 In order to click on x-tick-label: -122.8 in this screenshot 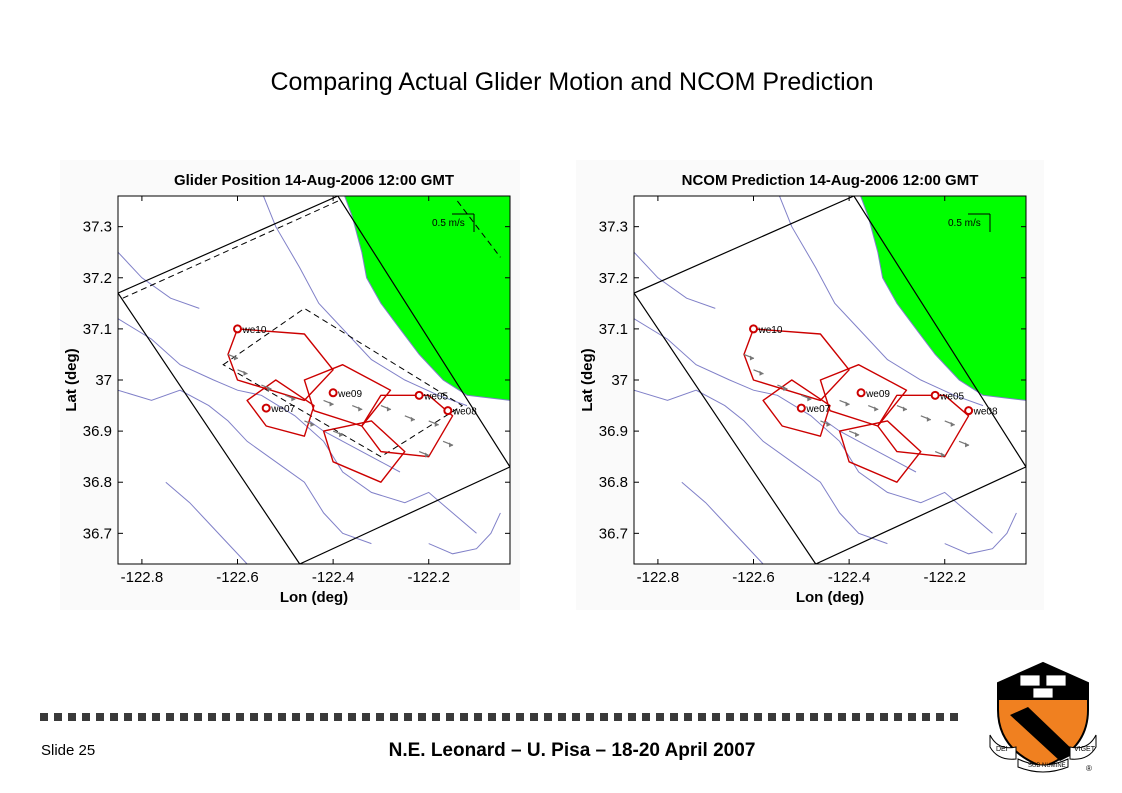, I will do `click(142, 577)`.